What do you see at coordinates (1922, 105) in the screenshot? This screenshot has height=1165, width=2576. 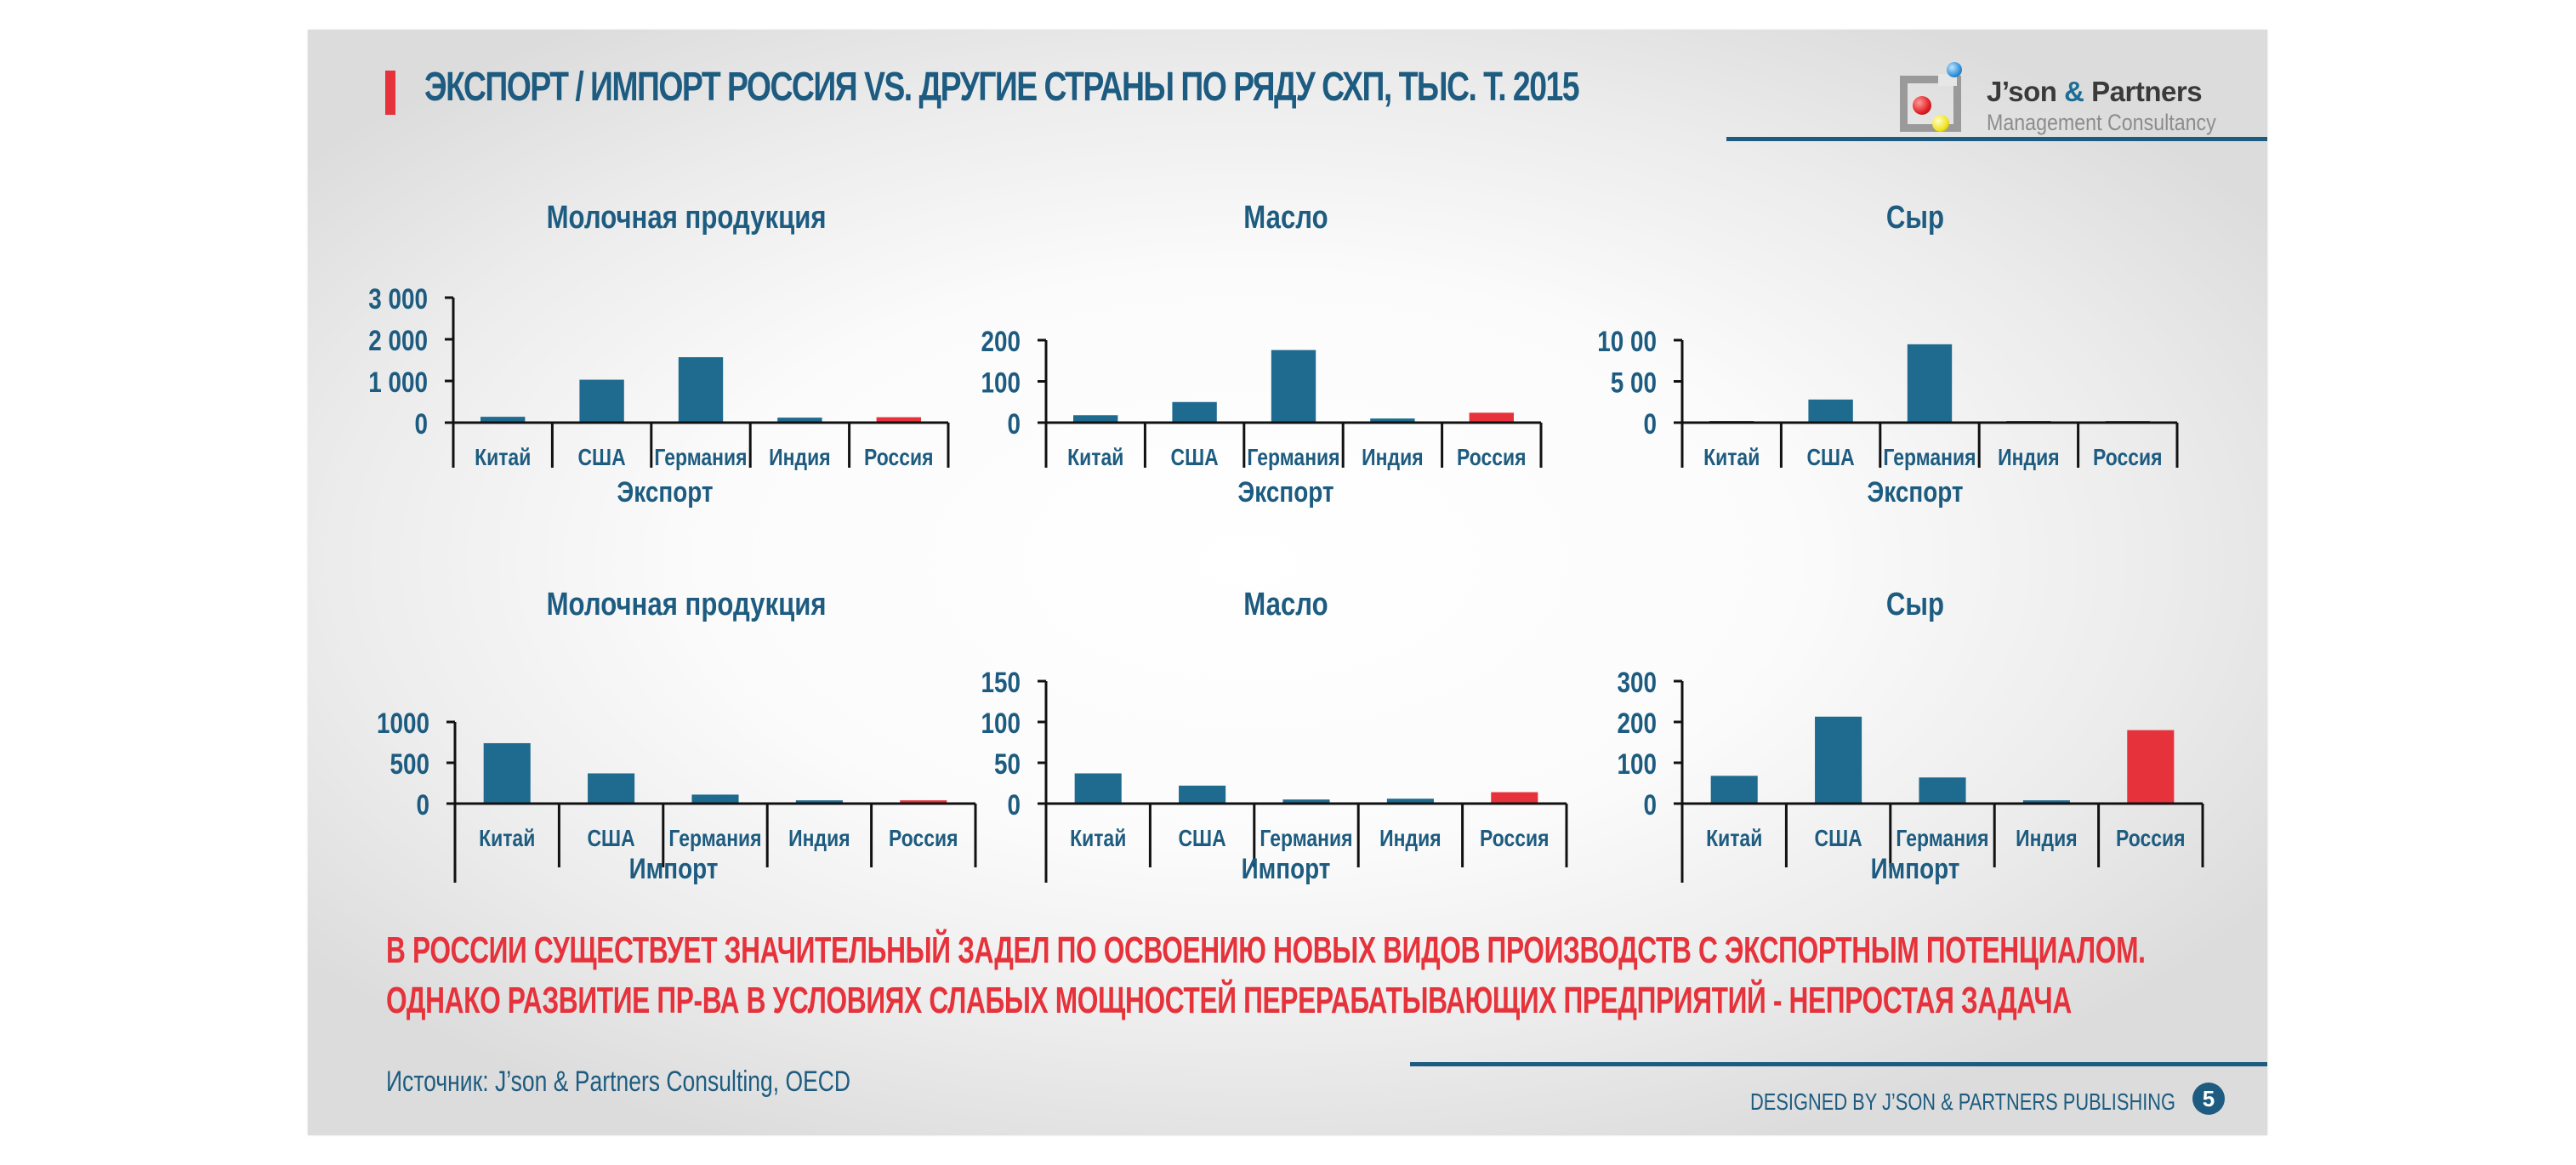 I see `red-ball-icon` at bounding box center [1922, 105].